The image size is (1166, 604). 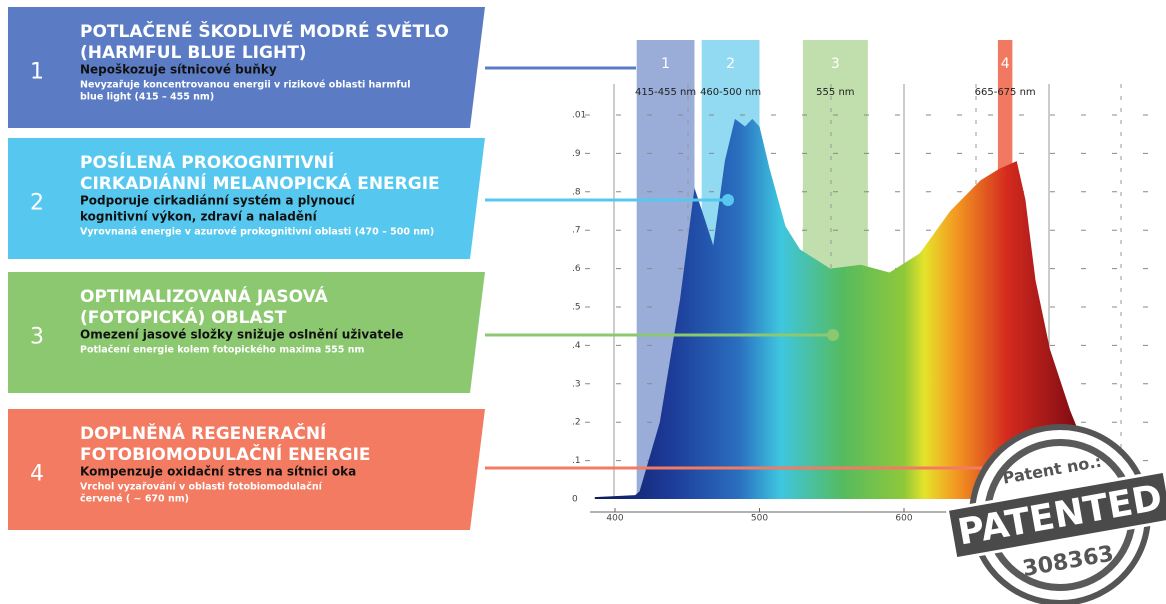 What do you see at coordinates (730, 64) in the screenshot?
I see `band-number: 2` at bounding box center [730, 64].